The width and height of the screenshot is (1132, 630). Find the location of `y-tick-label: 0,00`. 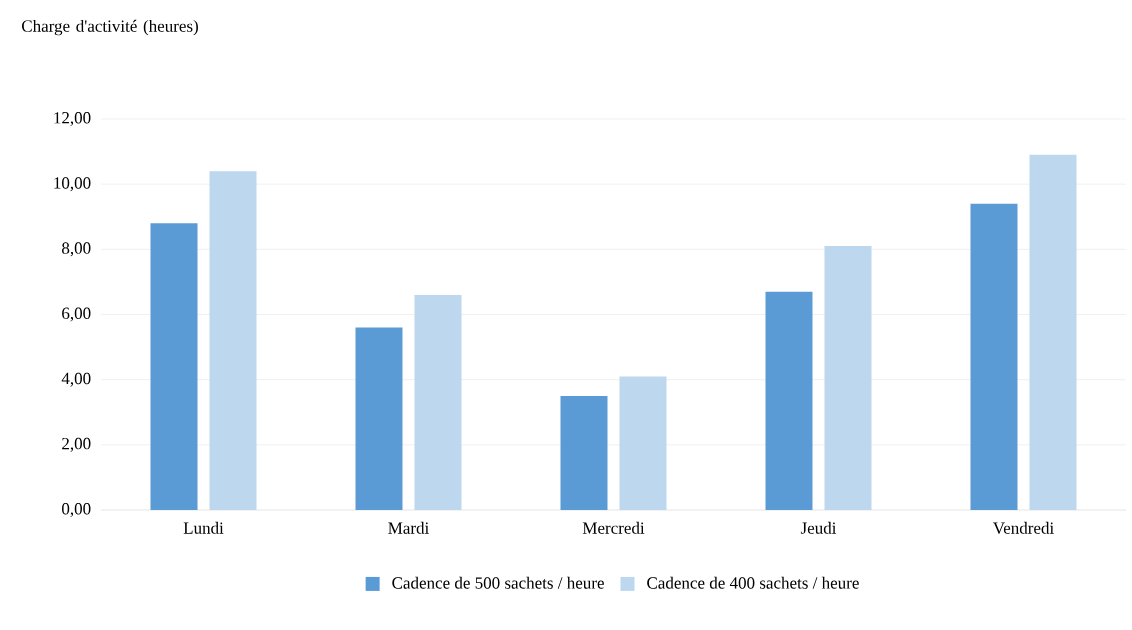

y-tick-label: 0,00 is located at coordinates (76, 510).